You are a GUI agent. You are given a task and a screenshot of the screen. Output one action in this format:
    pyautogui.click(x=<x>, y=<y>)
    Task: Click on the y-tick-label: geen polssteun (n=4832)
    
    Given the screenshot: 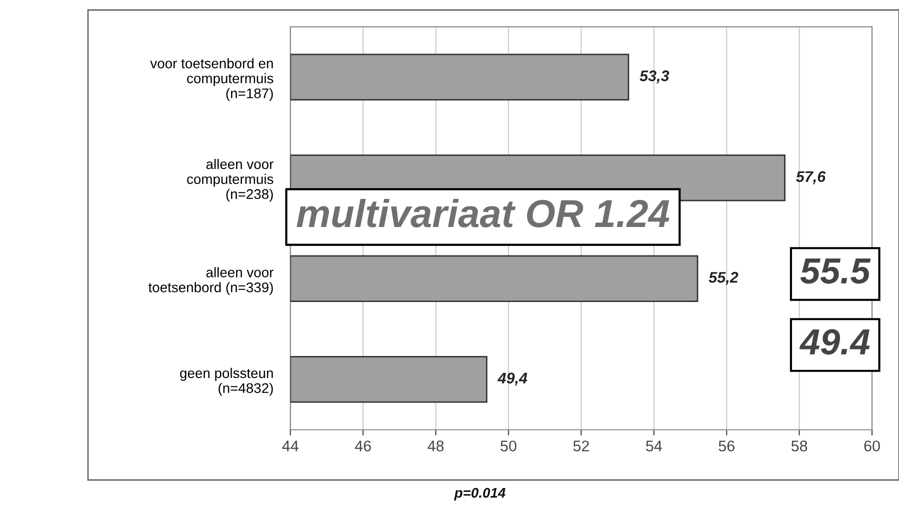 What is the action you would take?
    pyautogui.click(x=226, y=382)
    